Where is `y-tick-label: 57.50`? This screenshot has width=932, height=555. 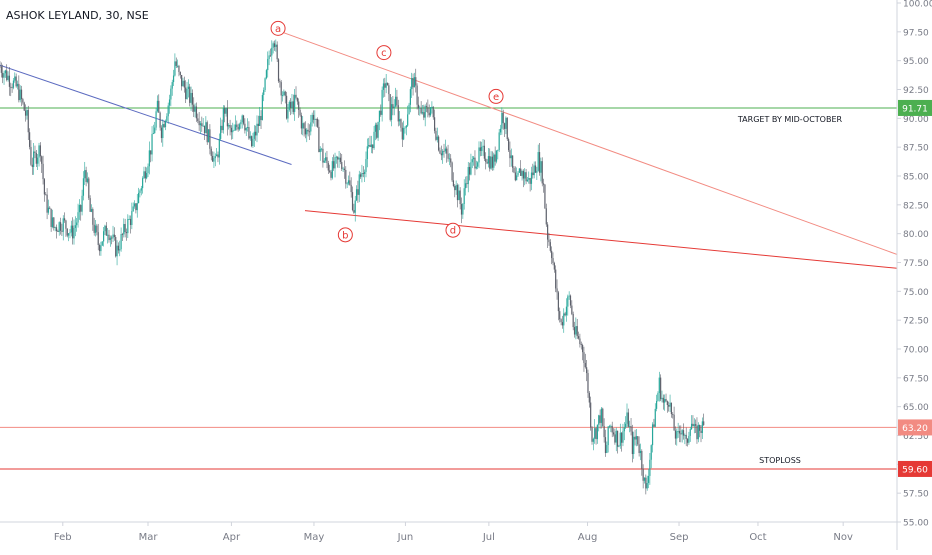 y-tick-label: 57.50 is located at coordinates (916, 495).